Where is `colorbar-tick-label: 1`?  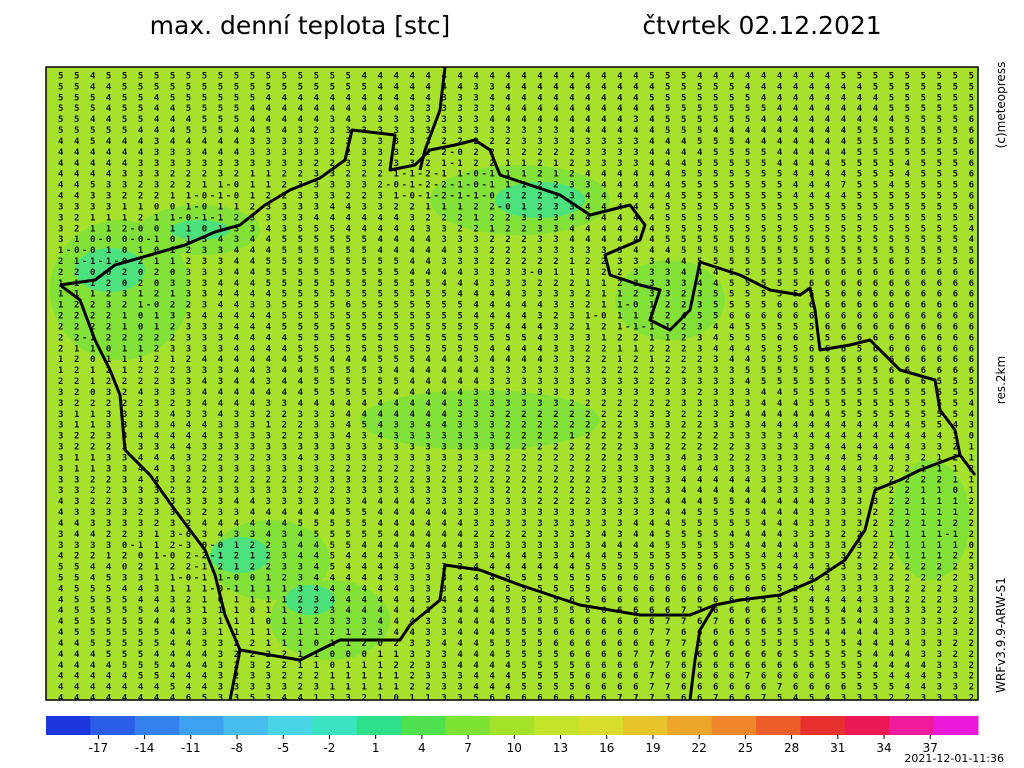 colorbar-tick-label: 1 is located at coordinates (376, 748).